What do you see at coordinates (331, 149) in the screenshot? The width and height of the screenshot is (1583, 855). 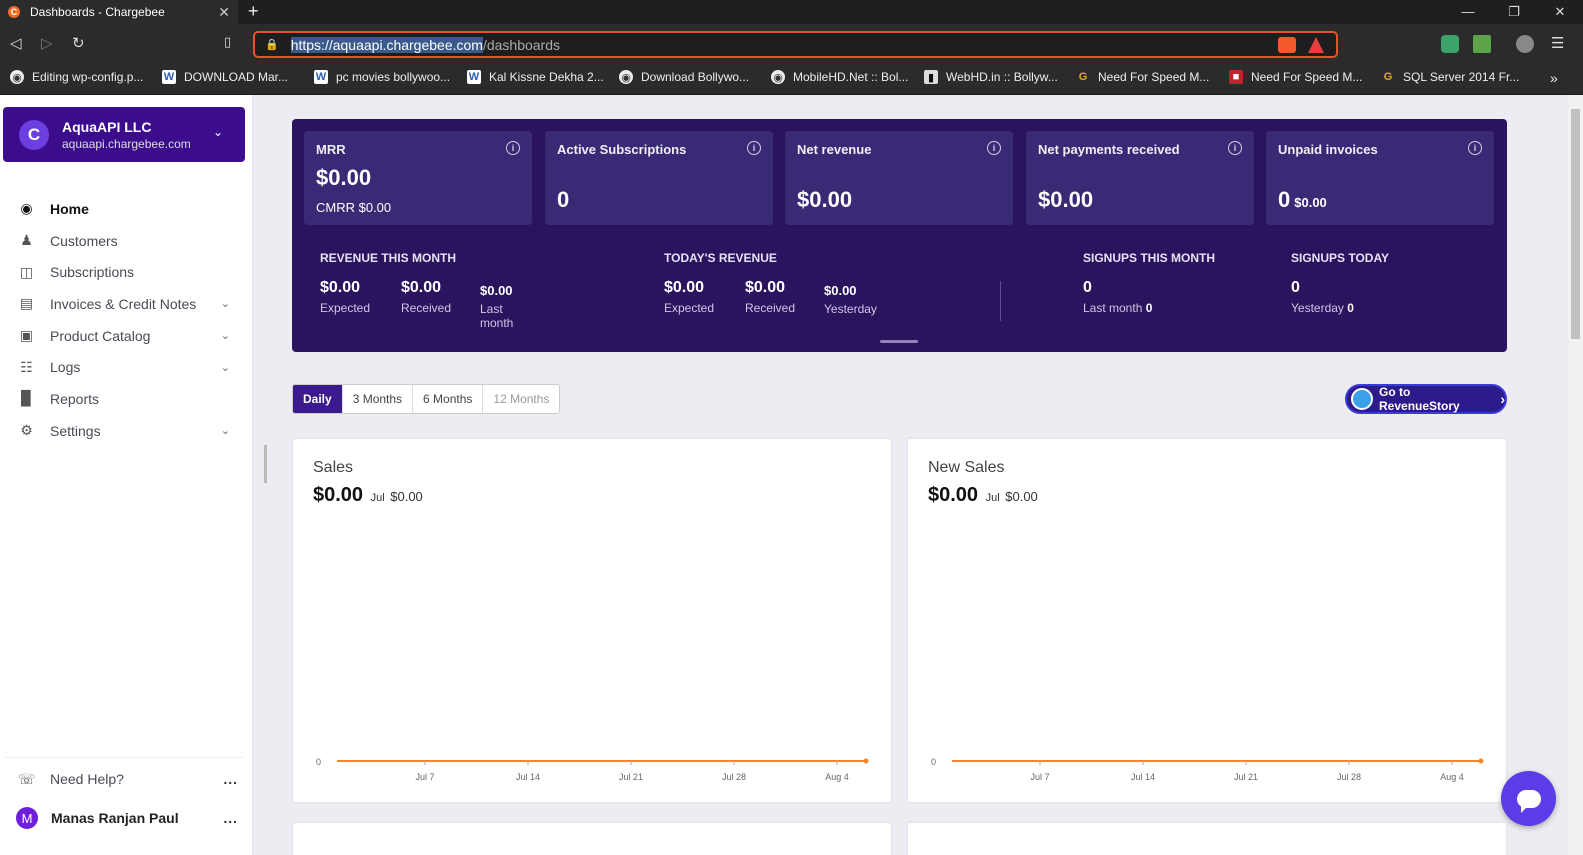 I see `mrr-label: MRR` at bounding box center [331, 149].